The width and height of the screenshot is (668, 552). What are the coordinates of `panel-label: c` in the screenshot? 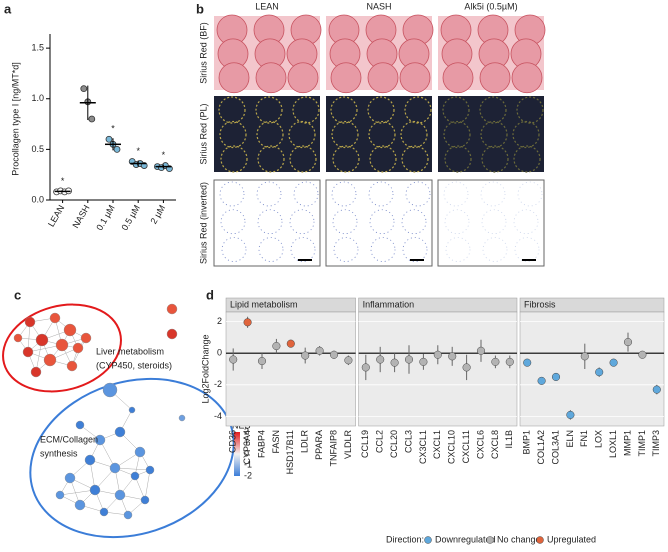 It's located at (17, 294).